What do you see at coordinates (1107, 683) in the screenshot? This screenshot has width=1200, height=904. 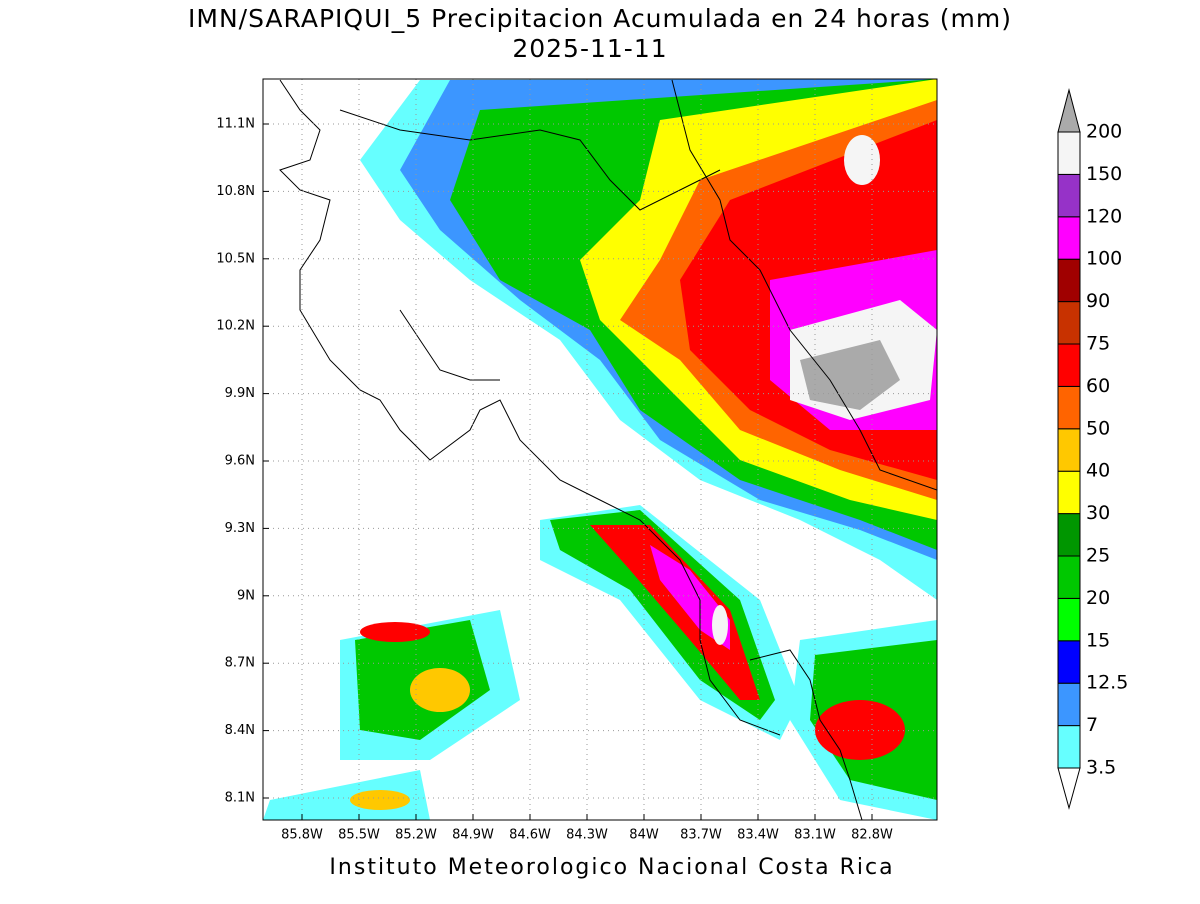 I see `colorbar-label: 12.5` at bounding box center [1107, 683].